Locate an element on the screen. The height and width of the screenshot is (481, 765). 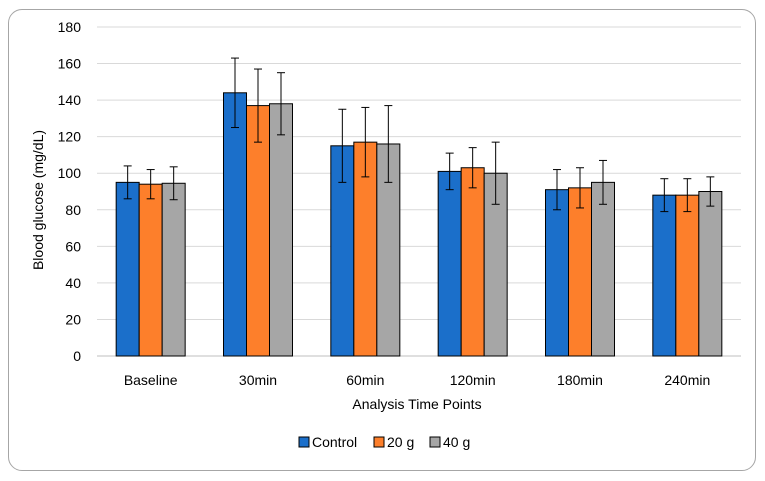
x-tick-label: 240min is located at coordinates (687, 380).